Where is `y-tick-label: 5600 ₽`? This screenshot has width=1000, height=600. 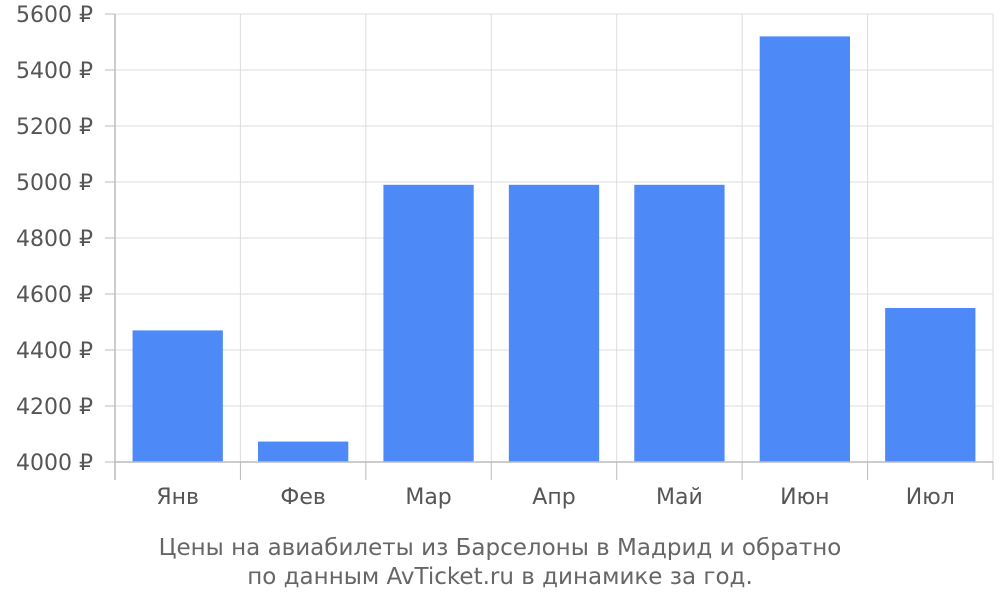
y-tick-label: 5600 ₽ is located at coordinates (54, 15).